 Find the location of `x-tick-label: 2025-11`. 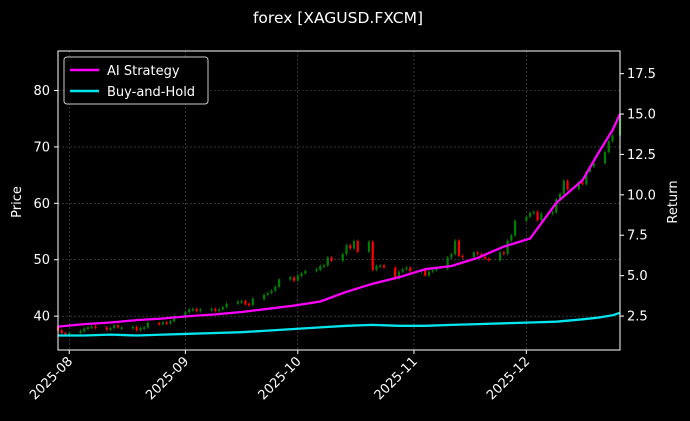

x-tick-label: 2025-11 is located at coordinates (396, 378).